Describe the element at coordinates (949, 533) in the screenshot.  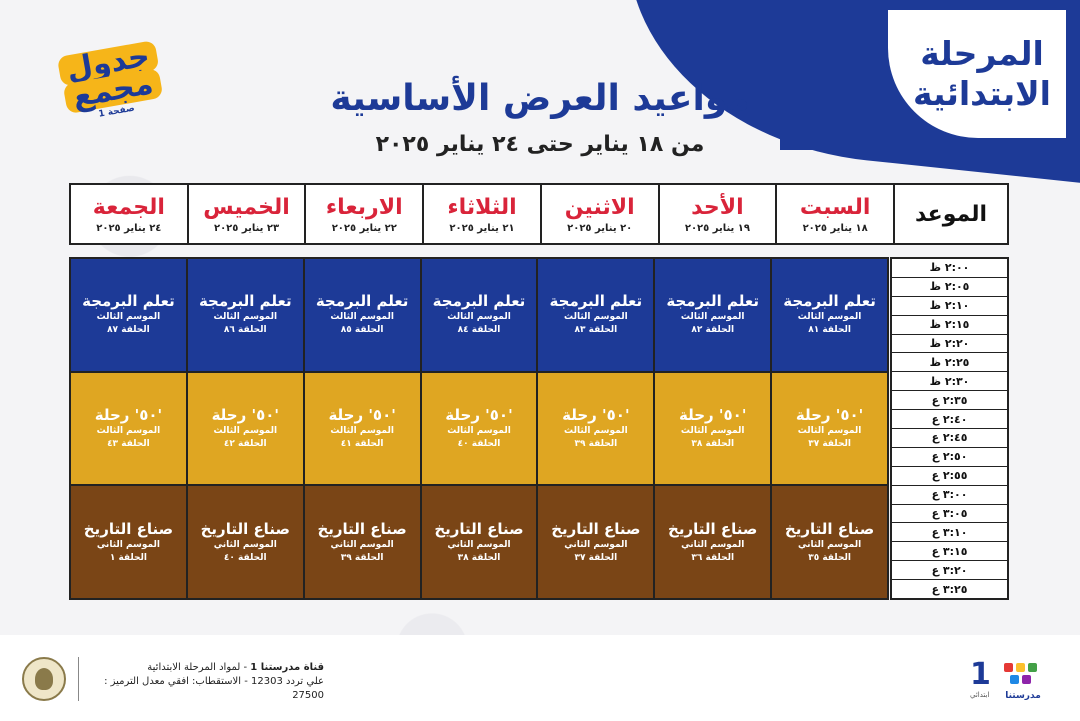
I see `time-slot: ٣:١٠ ع` at that location.